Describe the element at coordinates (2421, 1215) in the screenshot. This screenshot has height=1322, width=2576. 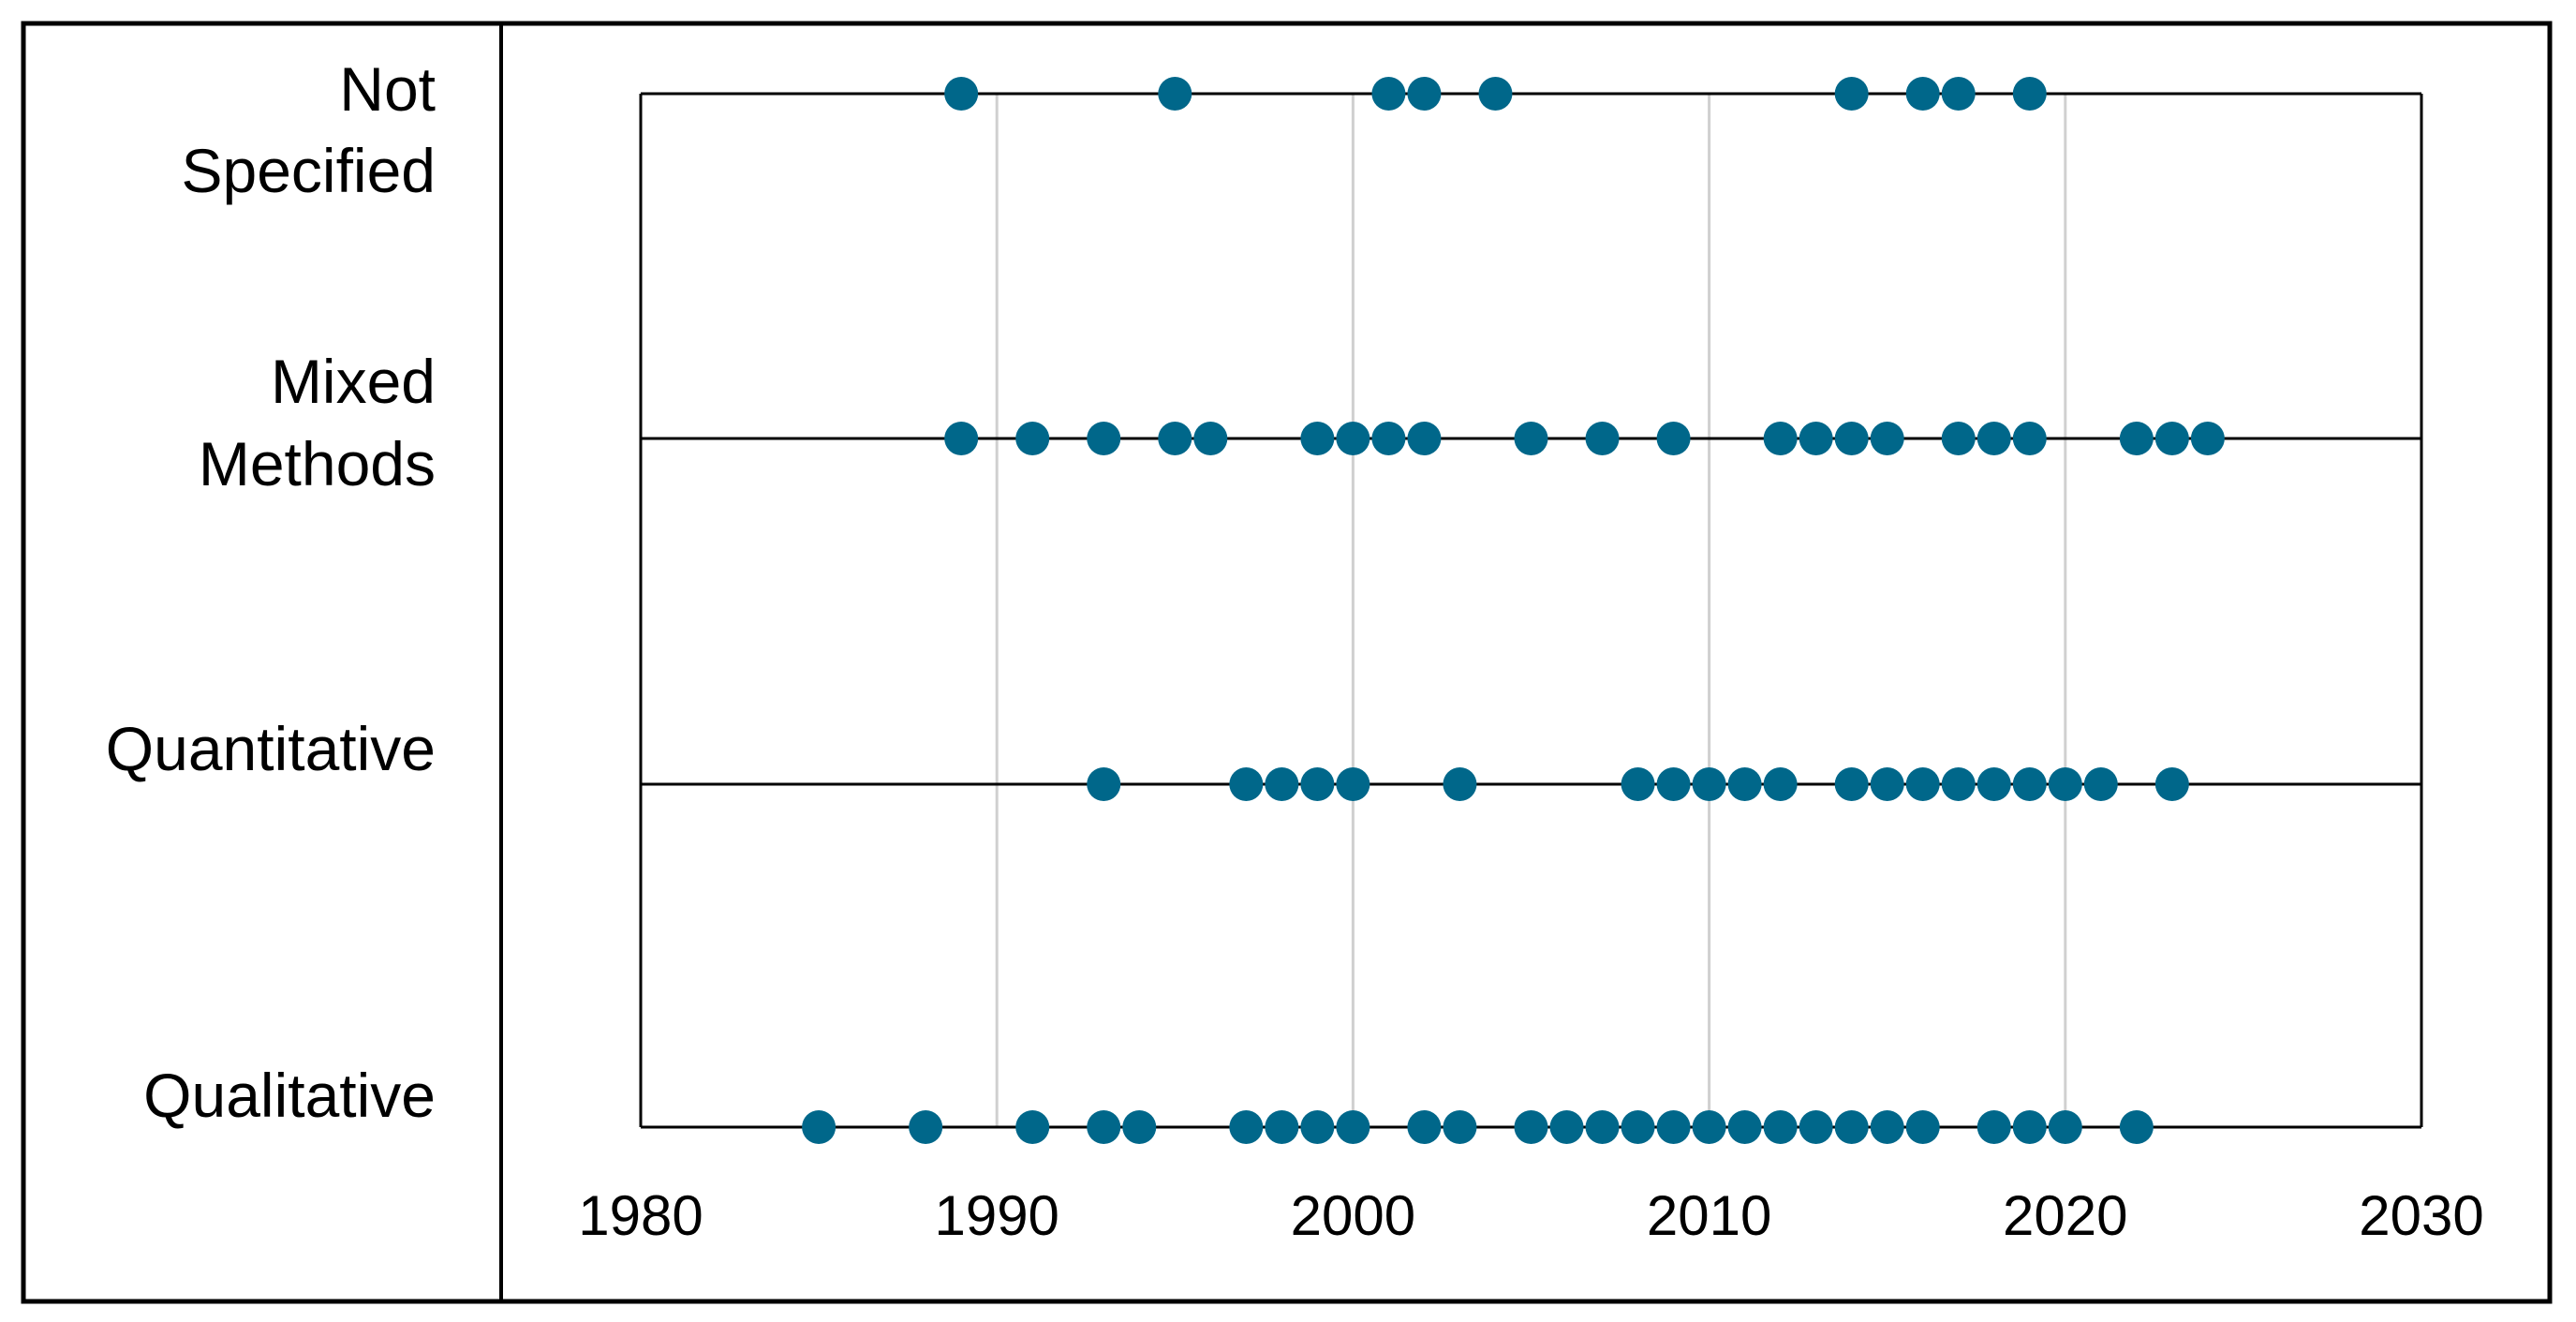
I see `x-tick-label: 2030` at that location.